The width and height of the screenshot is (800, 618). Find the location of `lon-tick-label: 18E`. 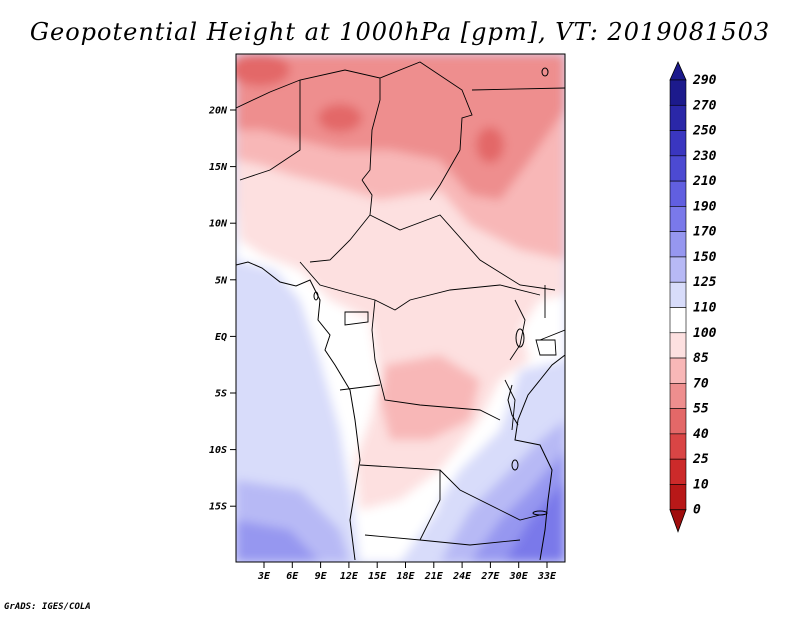

lon-tick-label: 18E is located at coordinates (405, 576).